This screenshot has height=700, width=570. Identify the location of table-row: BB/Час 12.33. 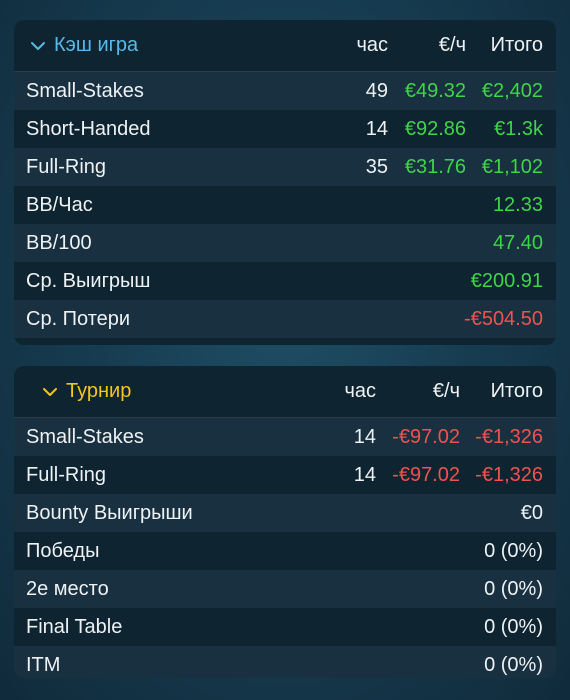
(285, 205).